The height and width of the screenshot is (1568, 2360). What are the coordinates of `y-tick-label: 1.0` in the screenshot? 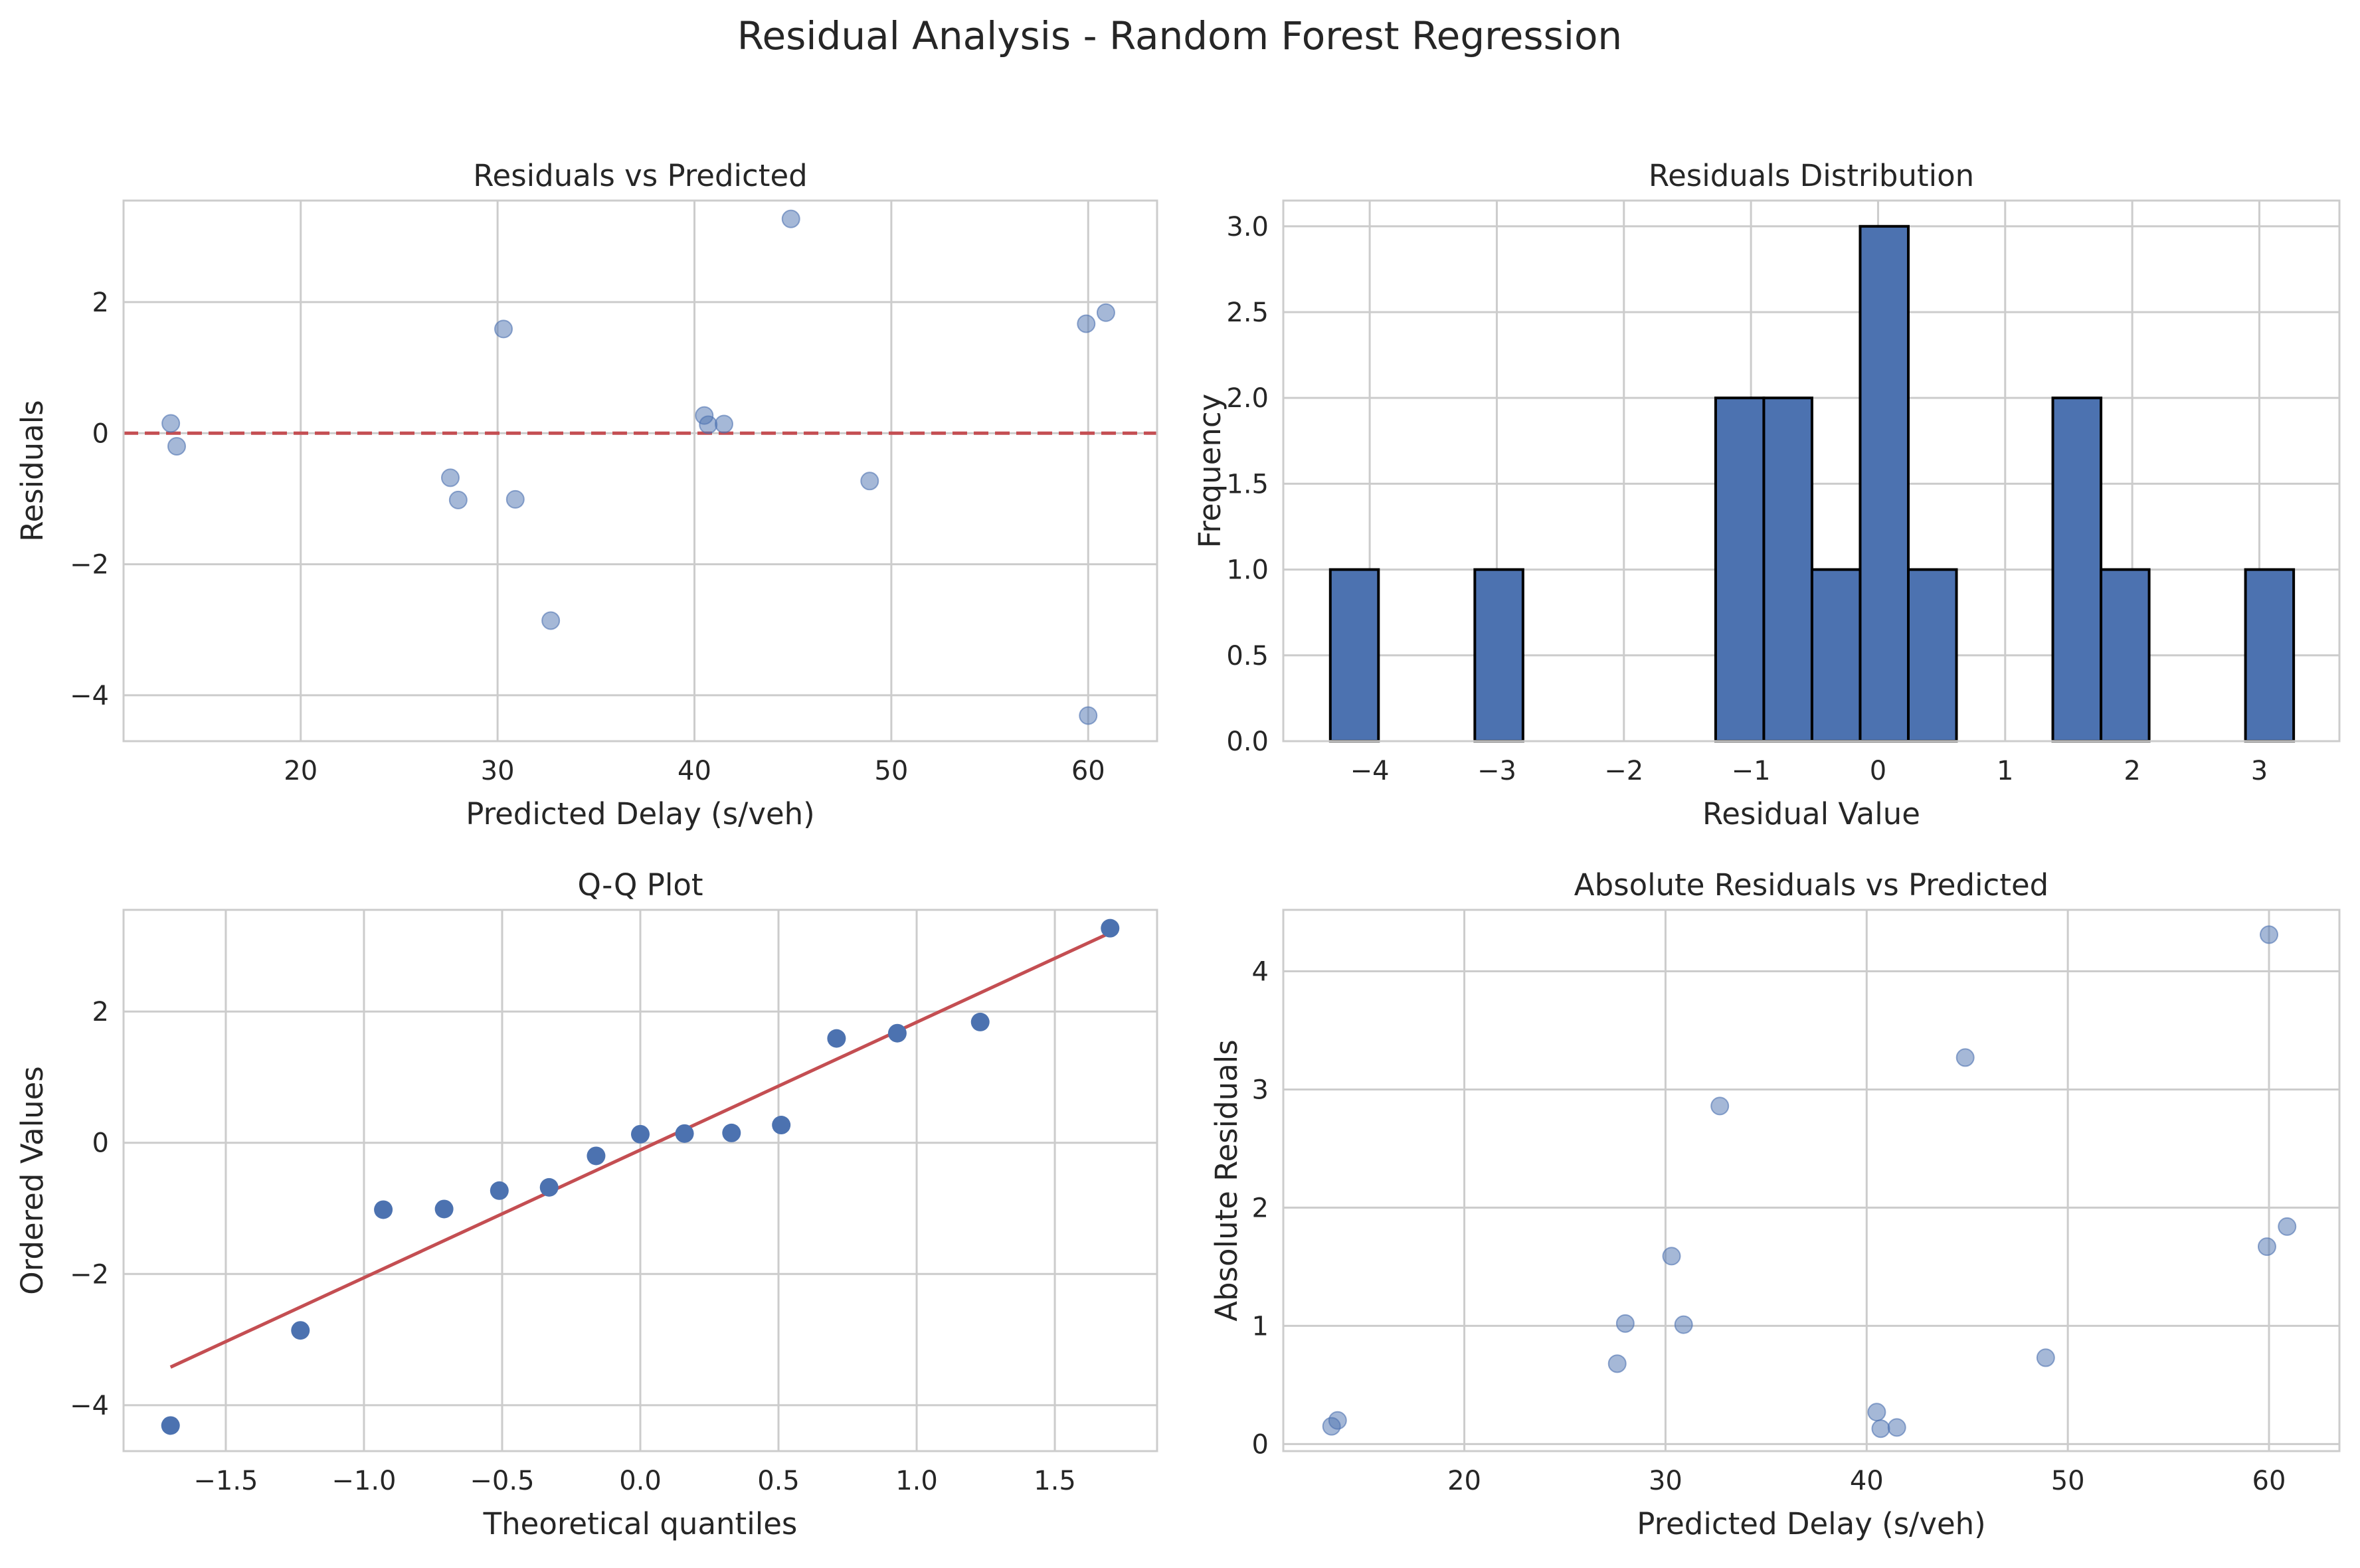 It's located at (1247, 570).